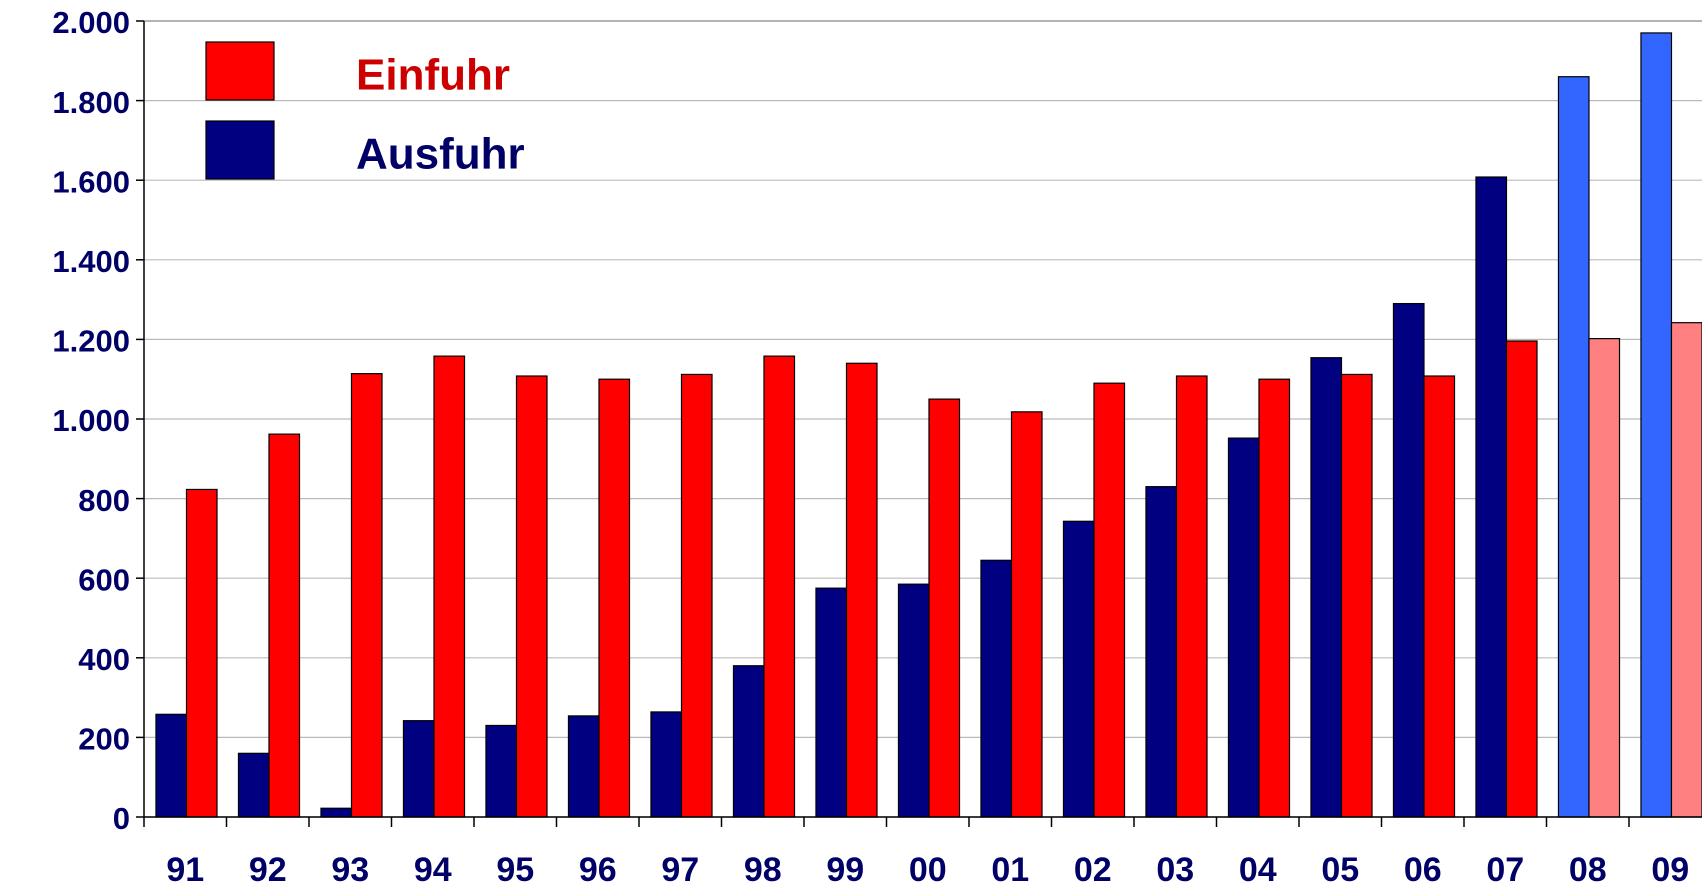  What do you see at coordinates (91, 181) in the screenshot?
I see `y-tick-label: 1.600` at bounding box center [91, 181].